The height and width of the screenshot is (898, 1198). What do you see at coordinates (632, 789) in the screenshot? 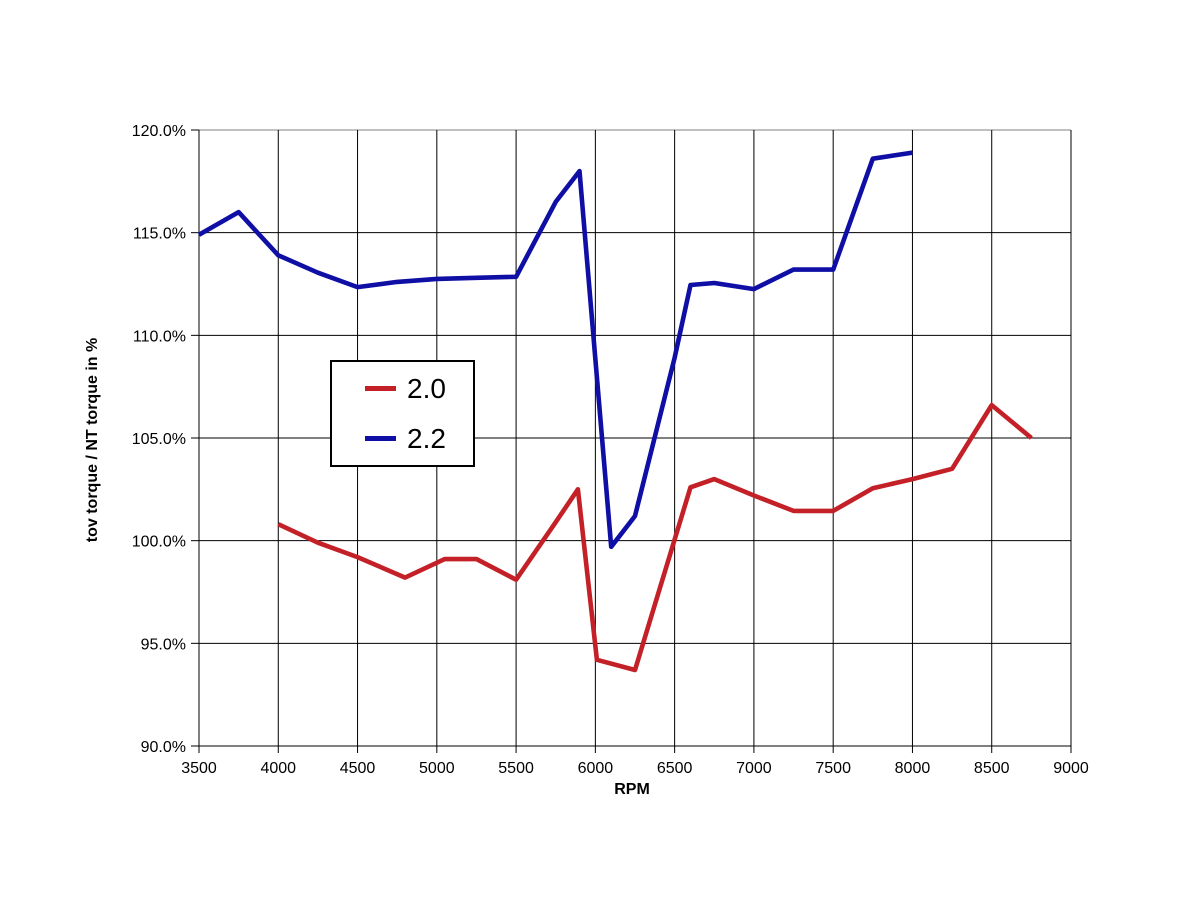
I see `x-axis-title: RPM` at bounding box center [632, 789].